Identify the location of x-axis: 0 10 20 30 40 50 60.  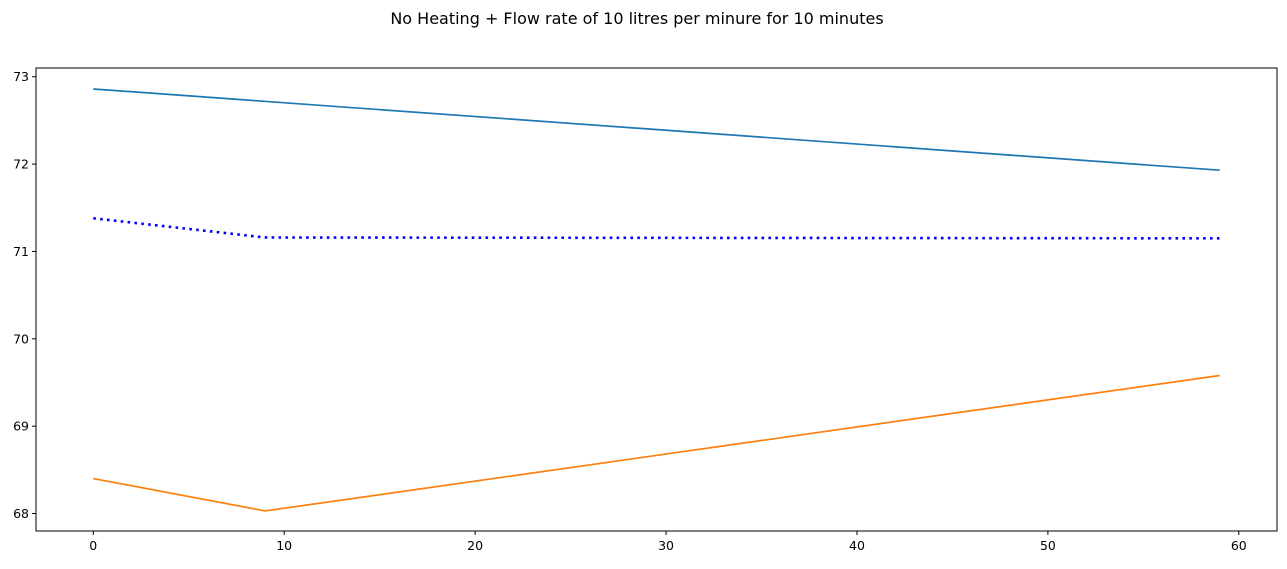
(668, 542).